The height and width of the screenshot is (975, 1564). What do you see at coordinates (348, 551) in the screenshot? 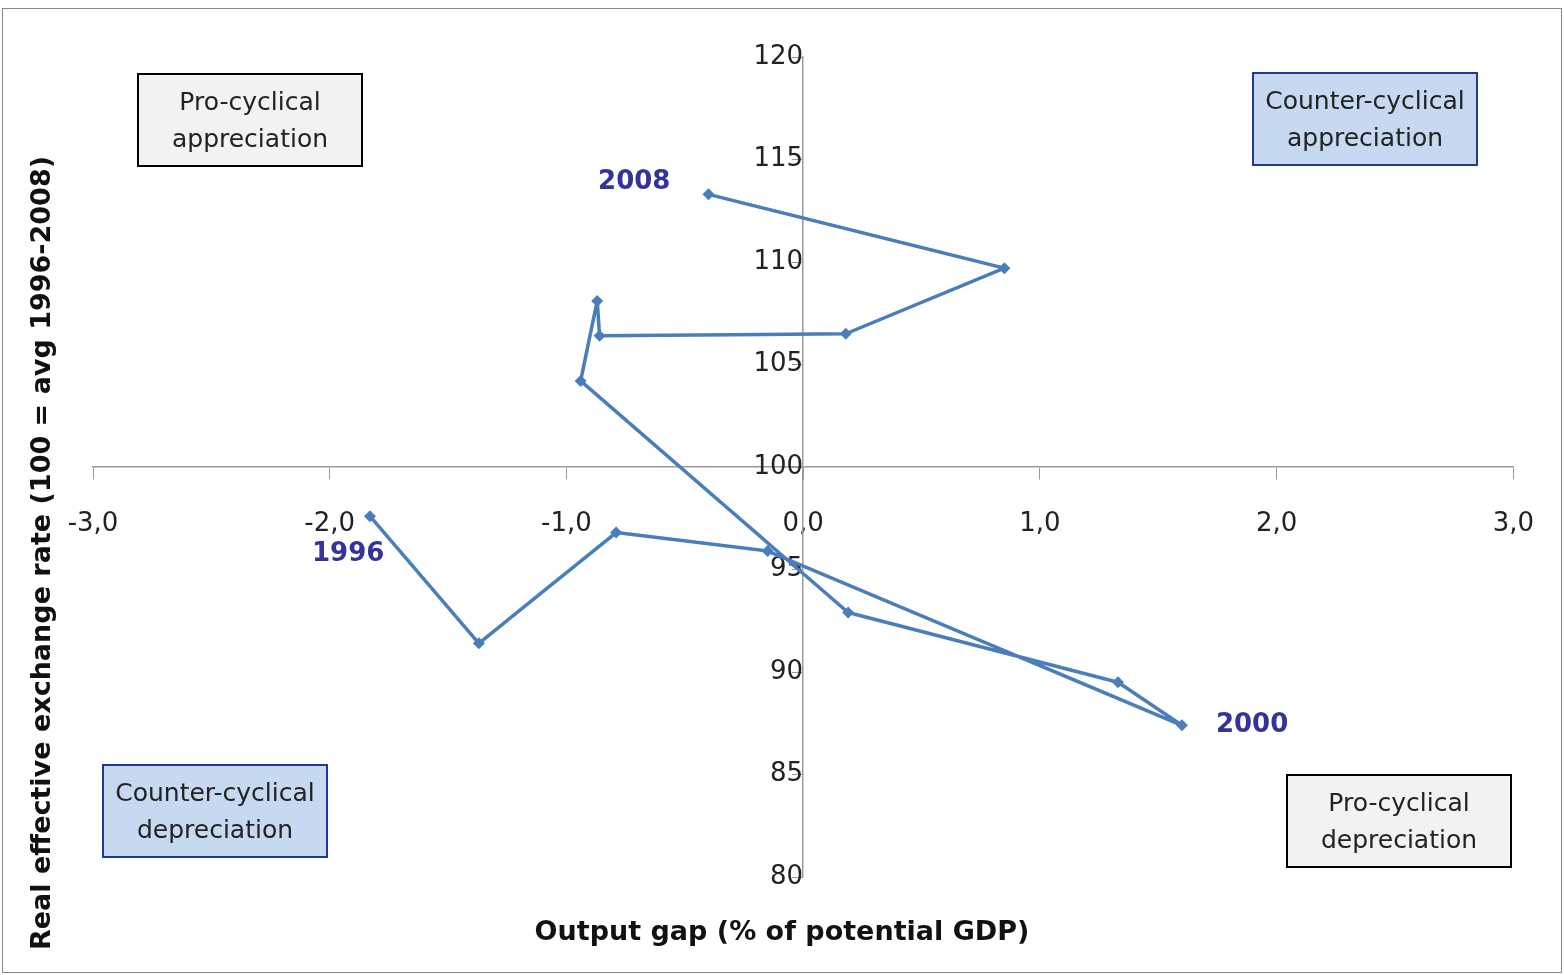
I see `annotation: 1996` at bounding box center [348, 551].